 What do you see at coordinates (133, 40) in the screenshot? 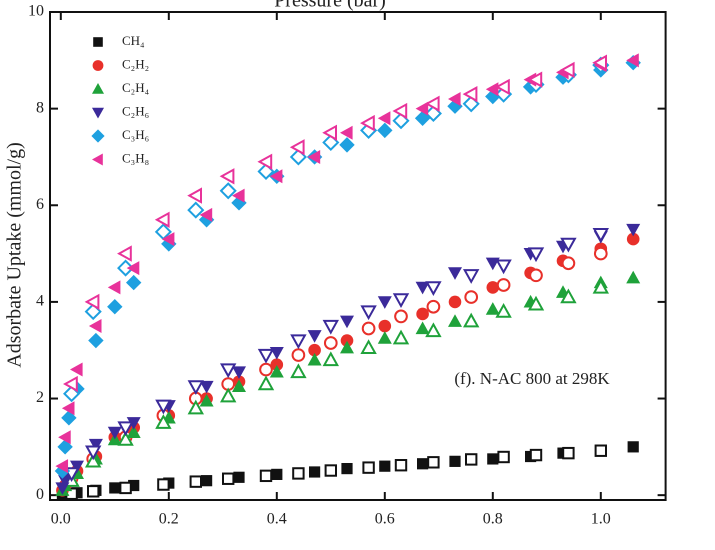
I see `legend-label: CH₄` at bounding box center [133, 40].